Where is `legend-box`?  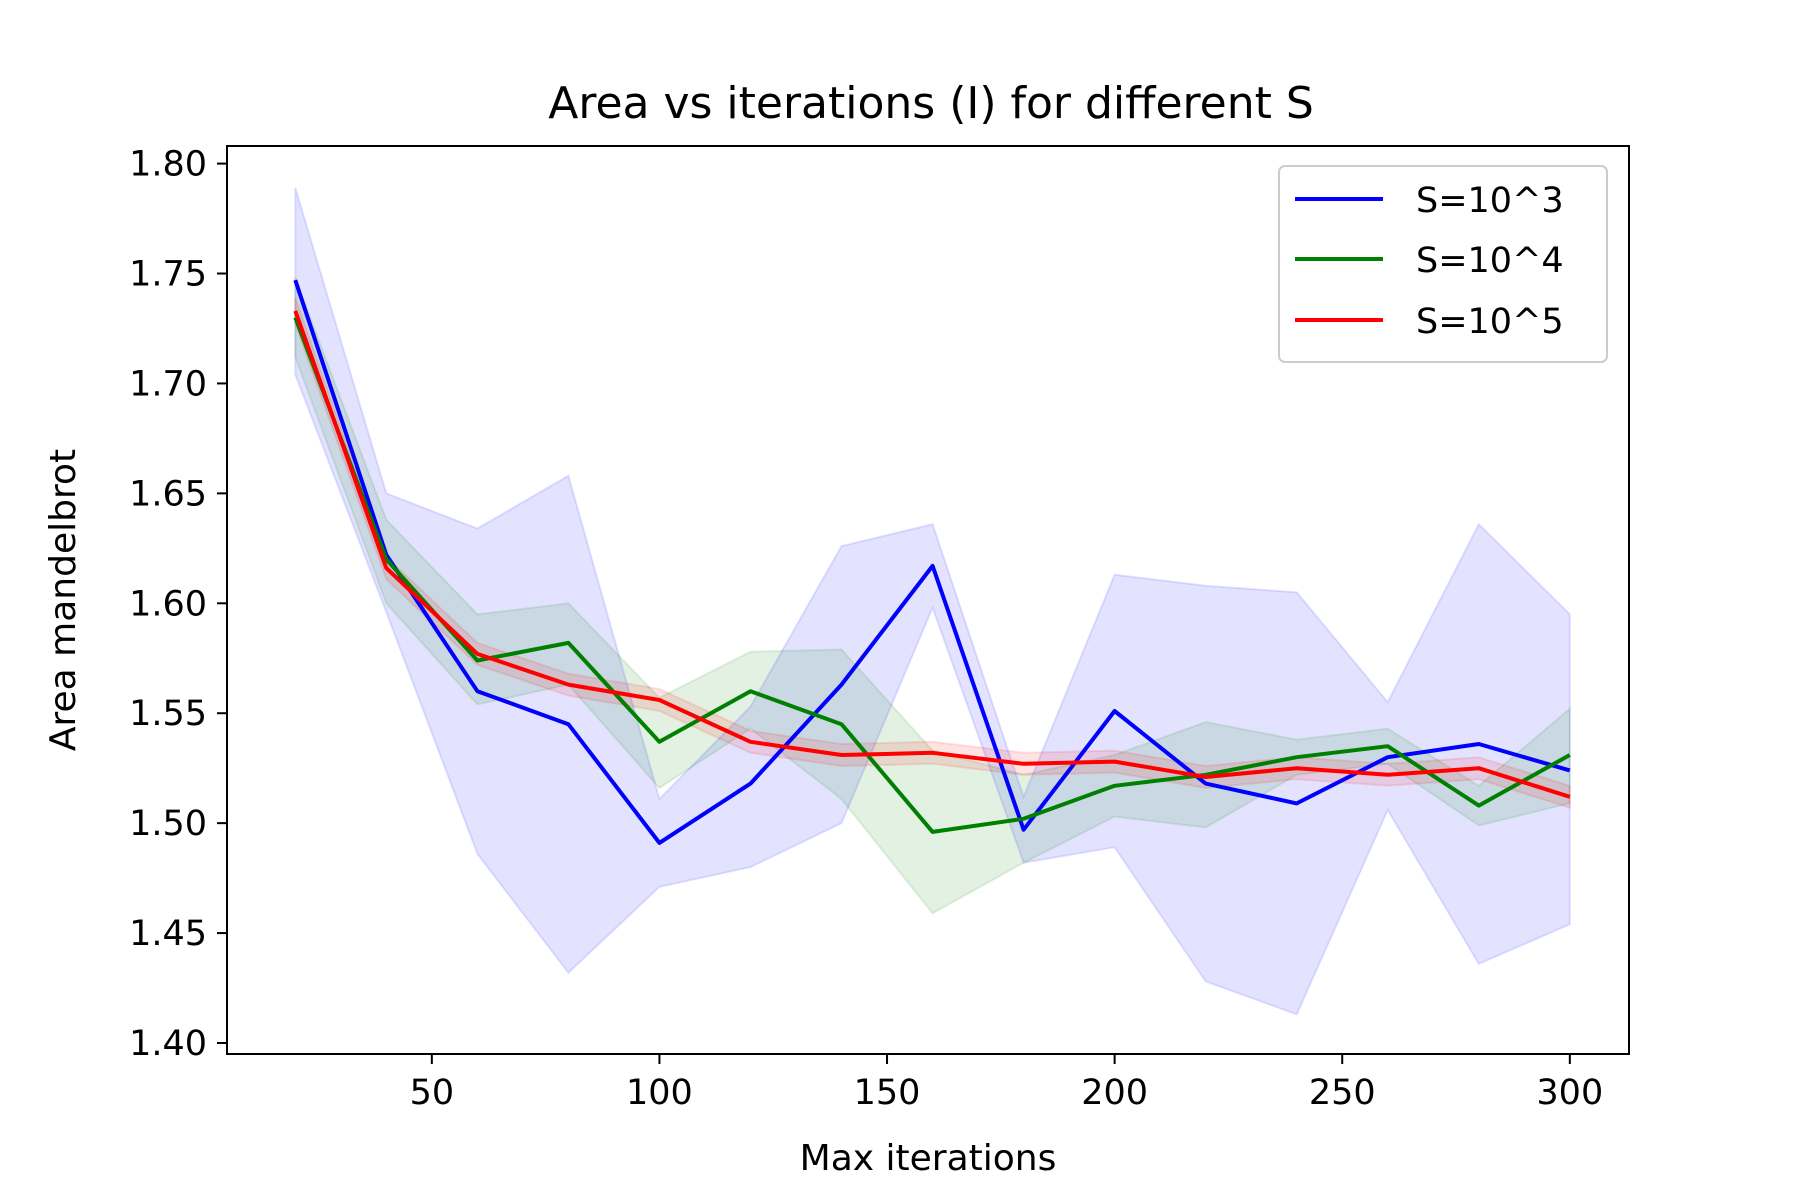 legend-box is located at coordinates (1443, 264).